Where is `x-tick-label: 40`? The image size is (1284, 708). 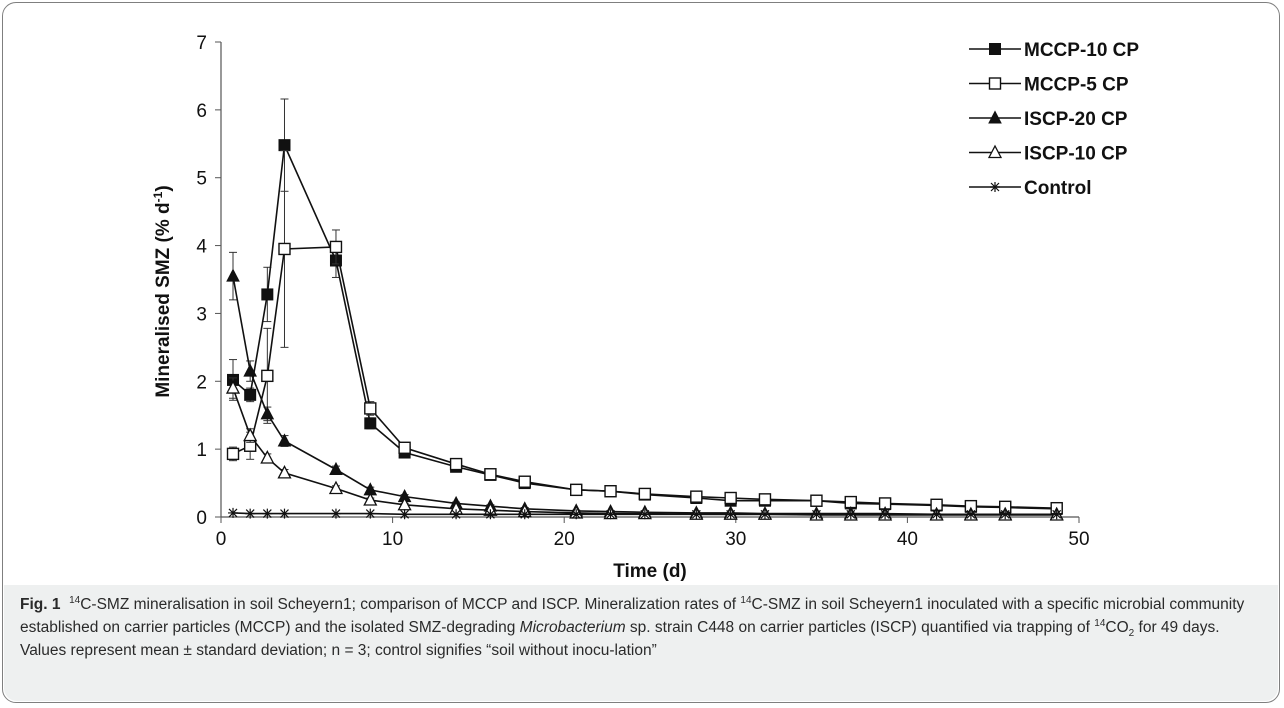 x-tick-label: 40 is located at coordinates (907, 539).